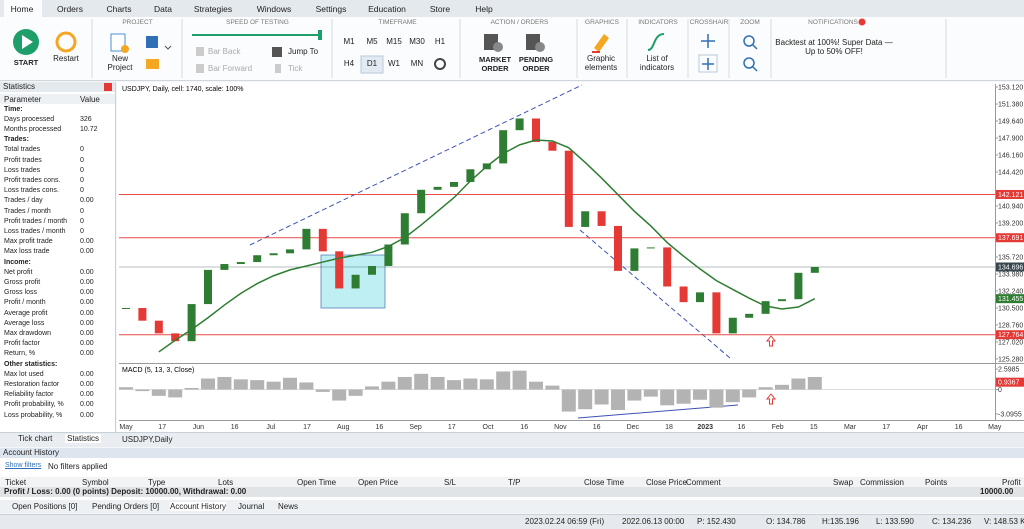 This screenshot has width=1024, height=529. I want to click on menu-tab: Charts, so click(119, 9).